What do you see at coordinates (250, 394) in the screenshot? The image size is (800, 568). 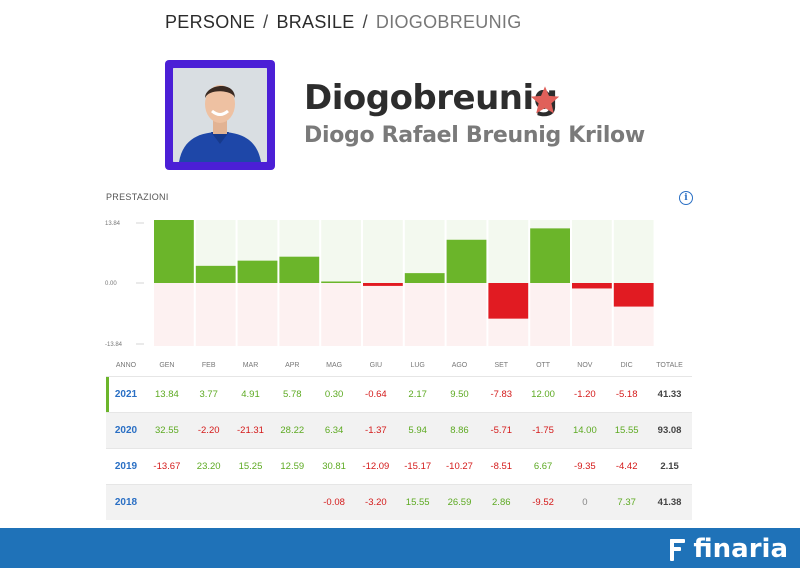 I see `table-cell-mar: 4.91` at bounding box center [250, 394].